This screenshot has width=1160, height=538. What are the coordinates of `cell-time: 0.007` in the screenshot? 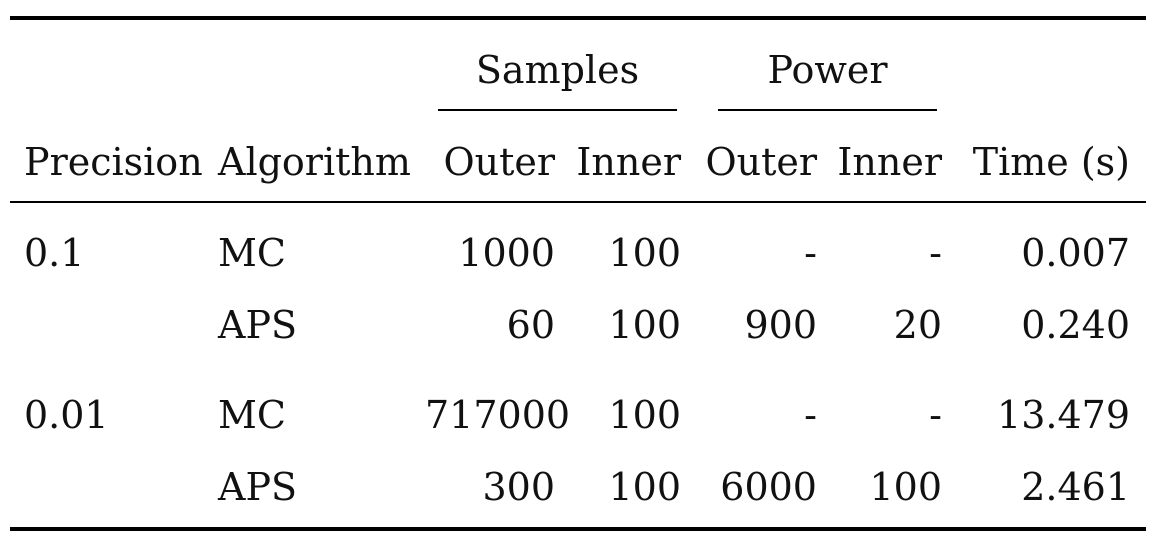 It's located at (1075, 253).